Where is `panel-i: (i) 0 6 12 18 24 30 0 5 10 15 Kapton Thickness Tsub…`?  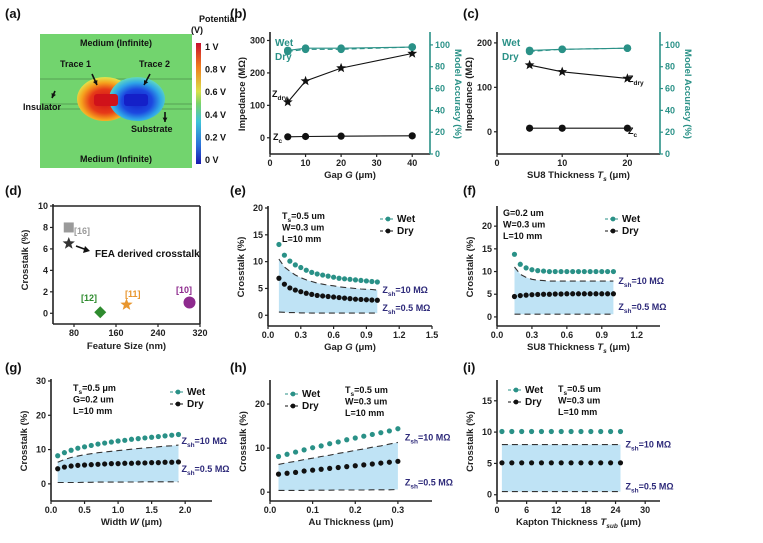 panel-i: (i) 0 6 12 18 24 30 0 5 10 15 Kapton Thickness Tsub… is located at coordinates (568, 445).